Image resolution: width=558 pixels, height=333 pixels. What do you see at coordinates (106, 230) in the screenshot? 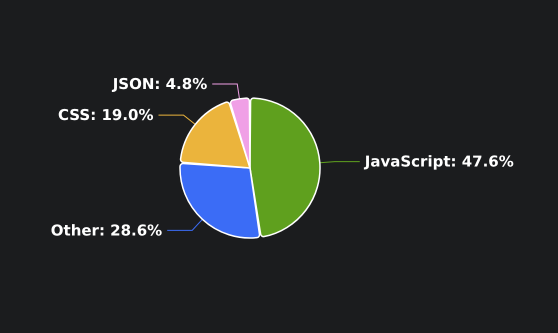
I see `slice-label: Other: 28.6%` at bounding box center [106, 230].